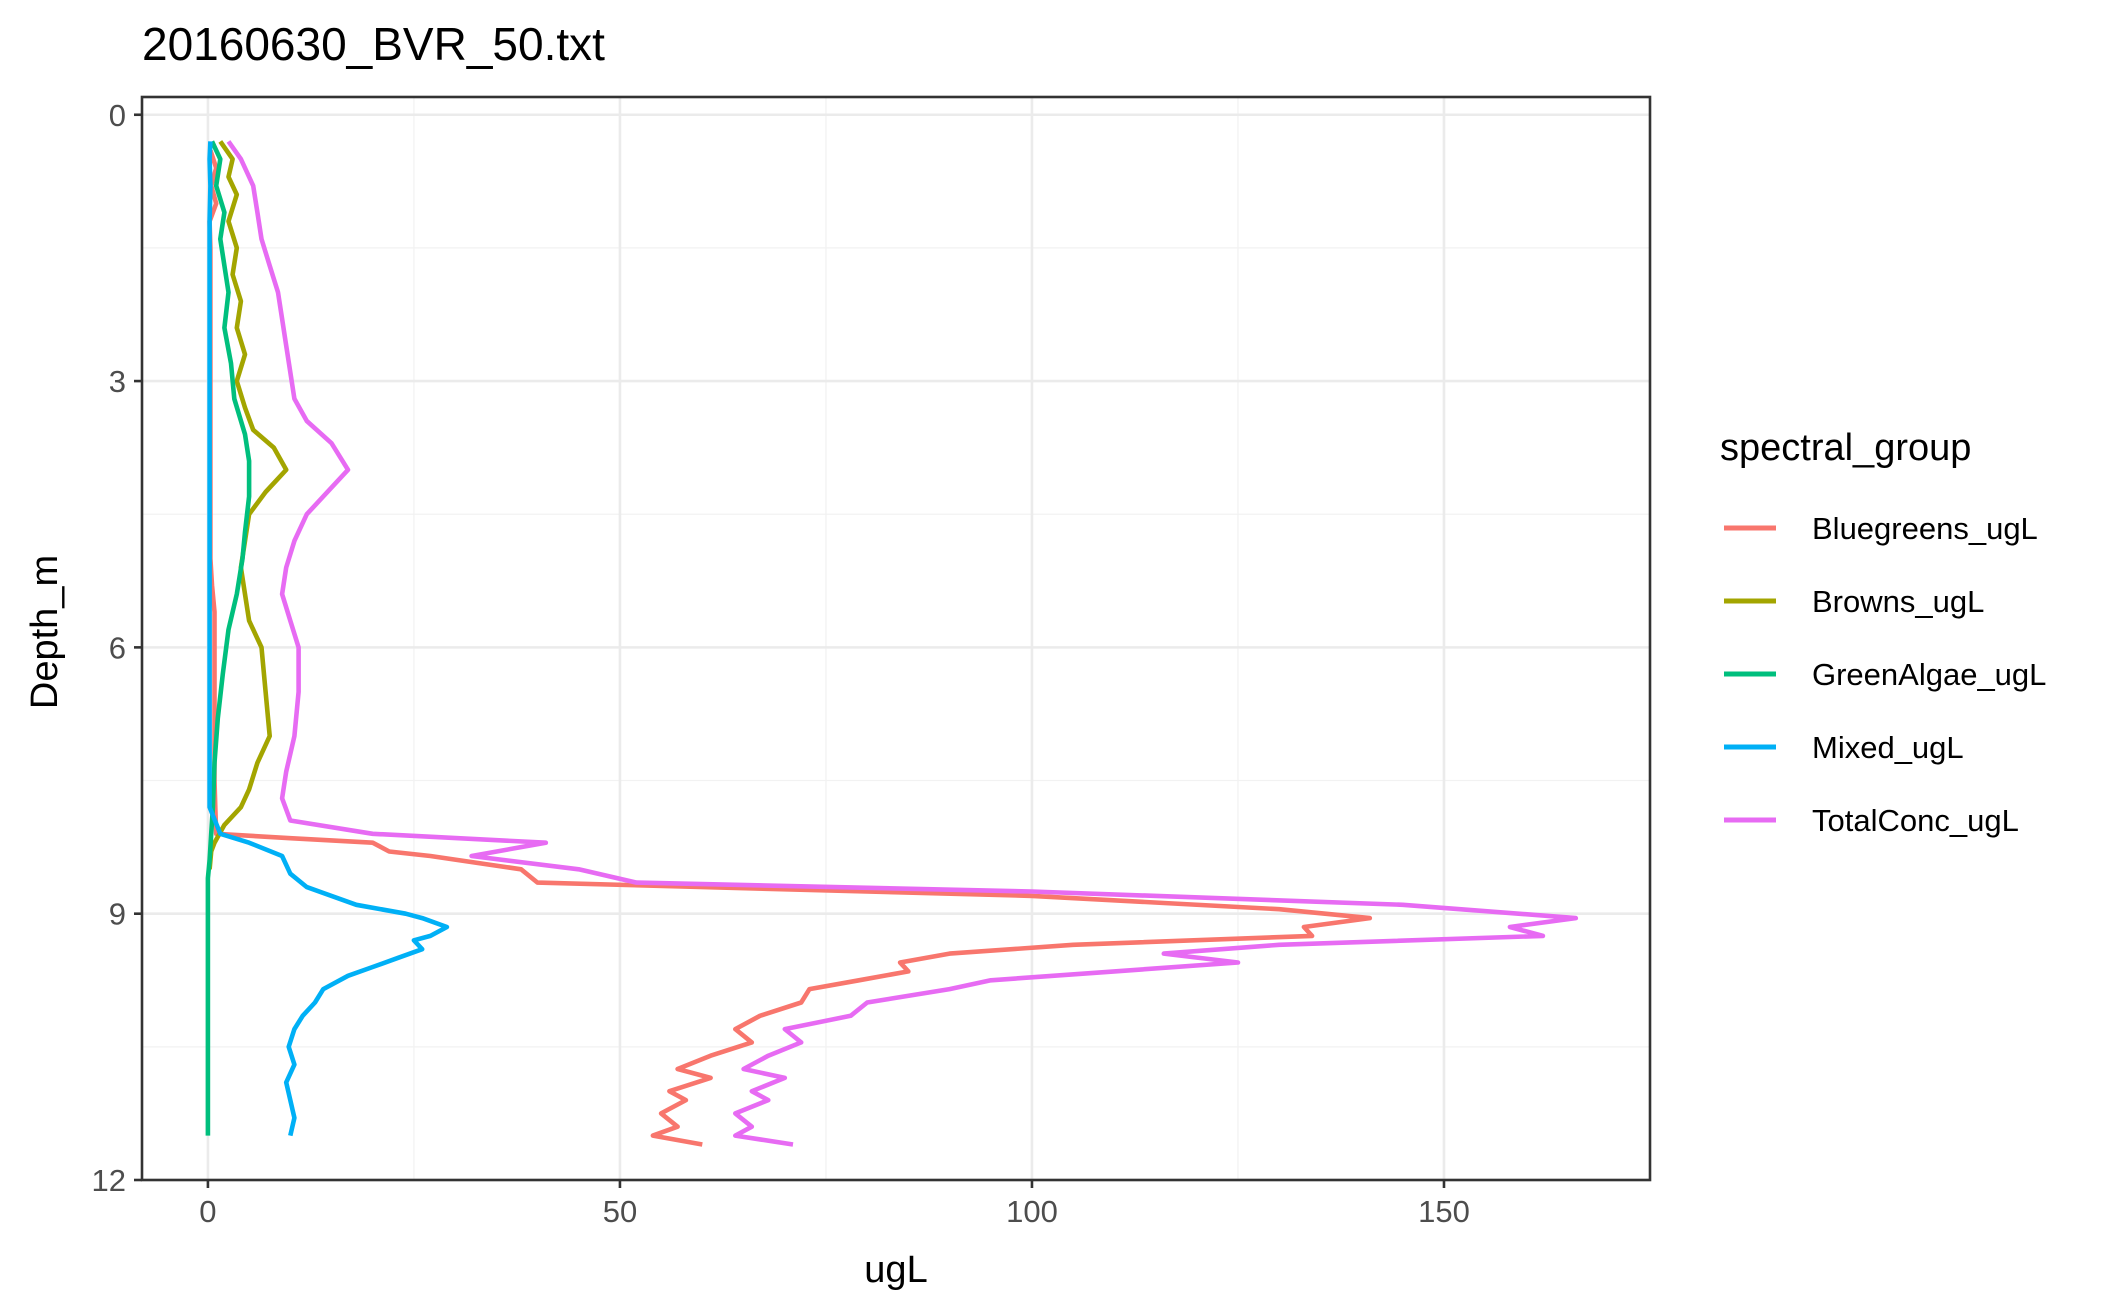 The image size is (2115, 1300). Describe the element at coordinates (328, 639) in the screenshot. I see `series-line-mixed-ugl` at that location.